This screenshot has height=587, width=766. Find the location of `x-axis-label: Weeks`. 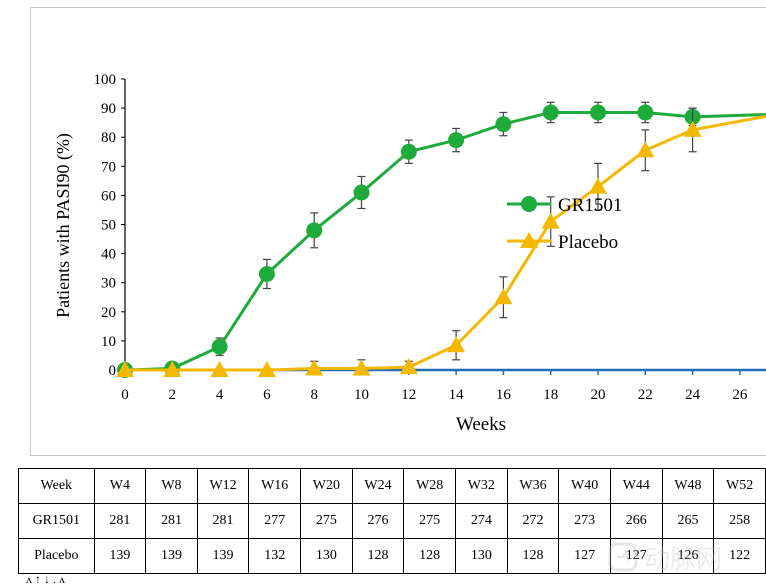

x-axis-label: Weeks is located at coordinates (481, 424).